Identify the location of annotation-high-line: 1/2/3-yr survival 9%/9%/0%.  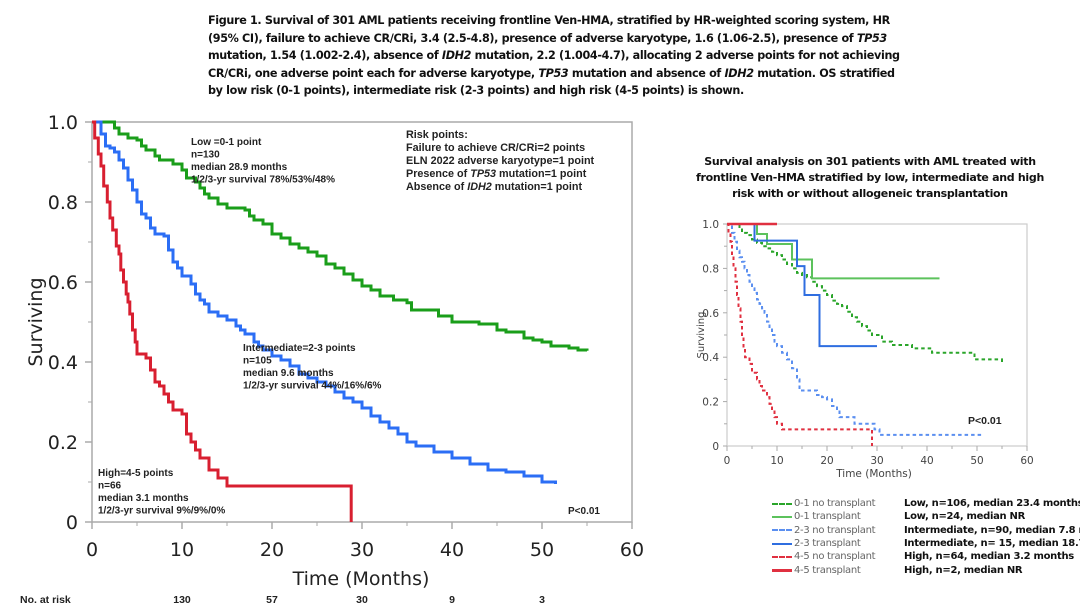
(161, 511).